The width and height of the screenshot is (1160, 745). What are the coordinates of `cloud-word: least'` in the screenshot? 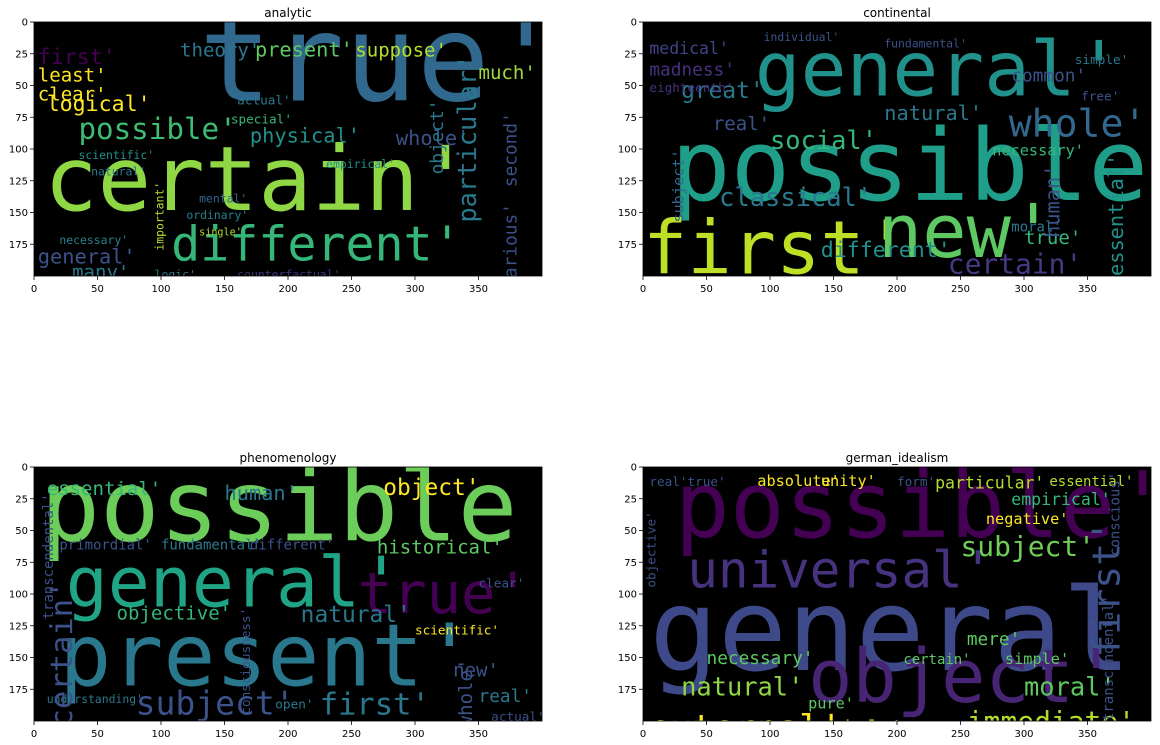 It's located at (72, 76).